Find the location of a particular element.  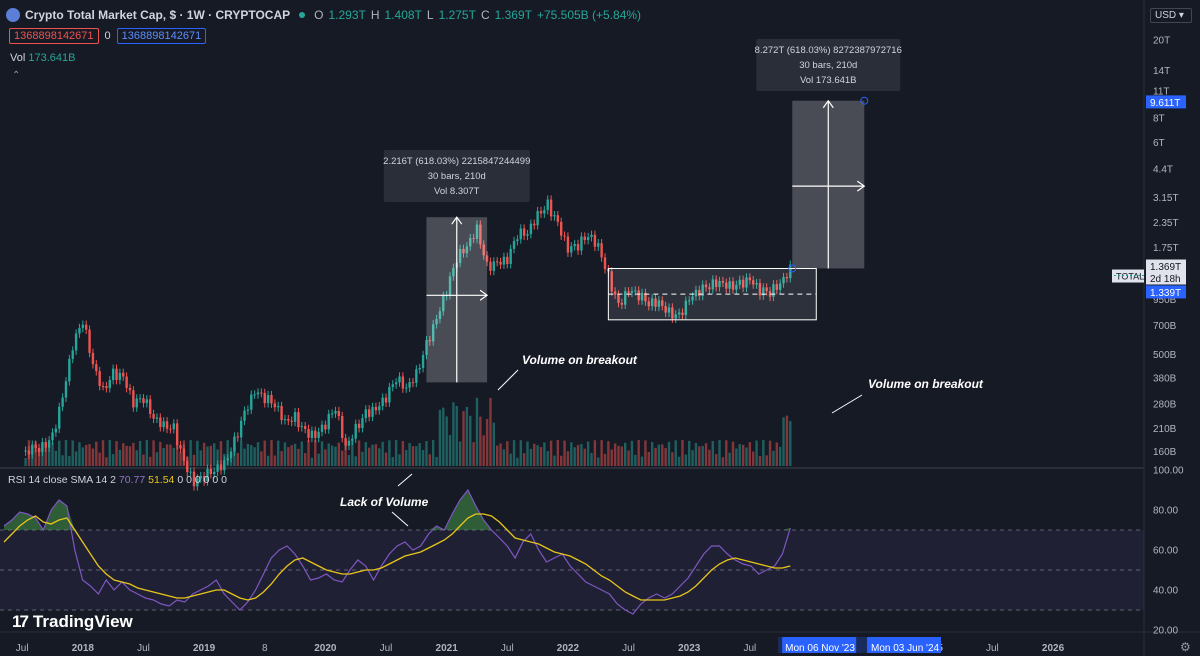

chevron-up-icon: ⌃ is located at coordinates (16, 75).